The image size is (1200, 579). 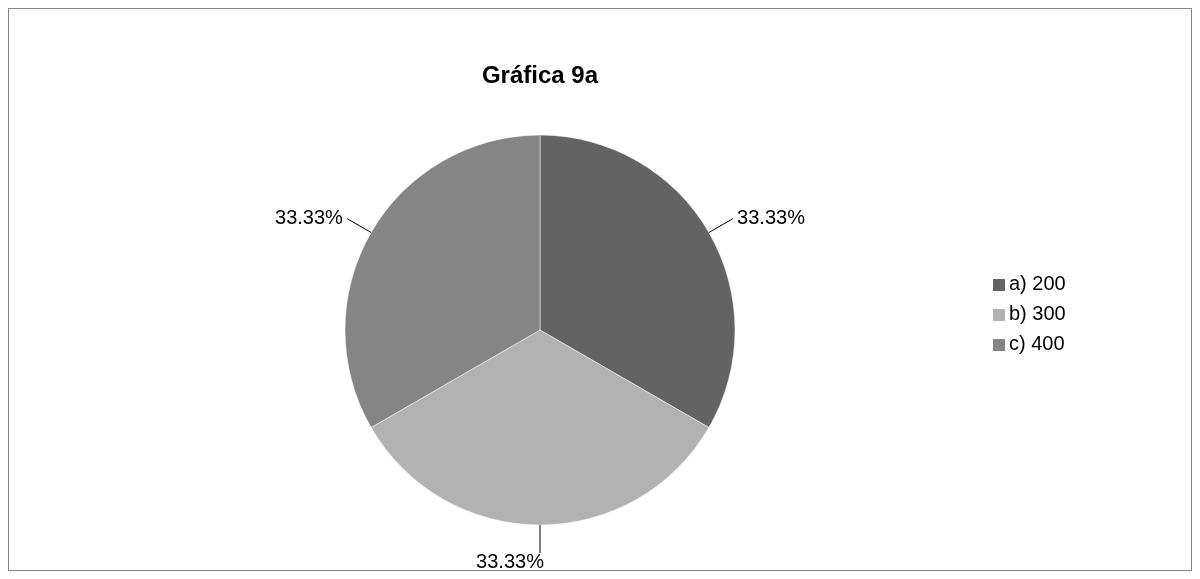 I want to click on legend-label: b) 300, so click(x=1037, y=313).